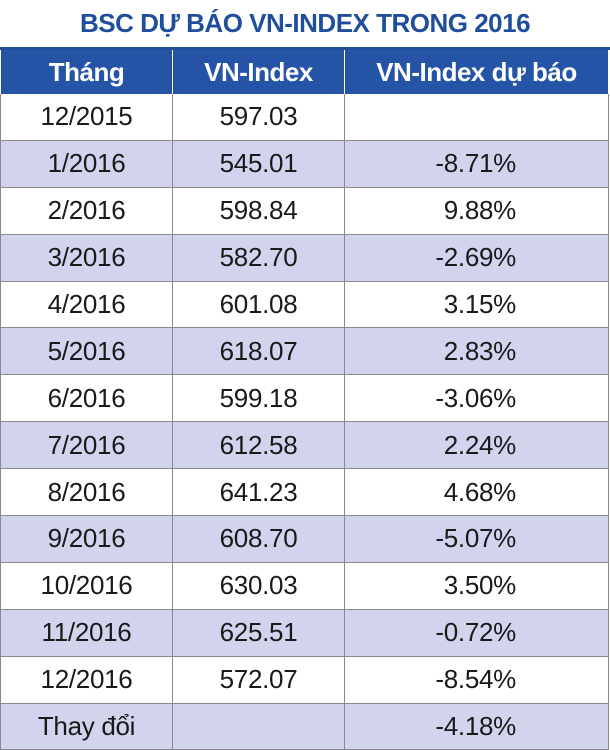  What do you see at coordinates (86, 211) in the screenshot?
I see `cell-month: 2/2016` at bounding box center [86, 211].